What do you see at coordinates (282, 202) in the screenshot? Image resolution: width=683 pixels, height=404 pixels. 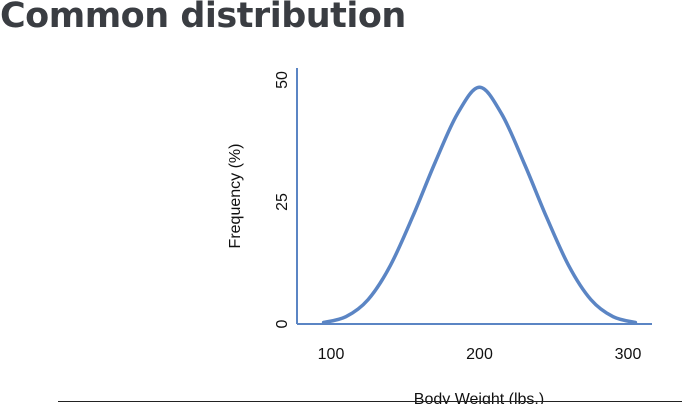 I see `y-tick-label: 25` at bounding box center [282, 202].